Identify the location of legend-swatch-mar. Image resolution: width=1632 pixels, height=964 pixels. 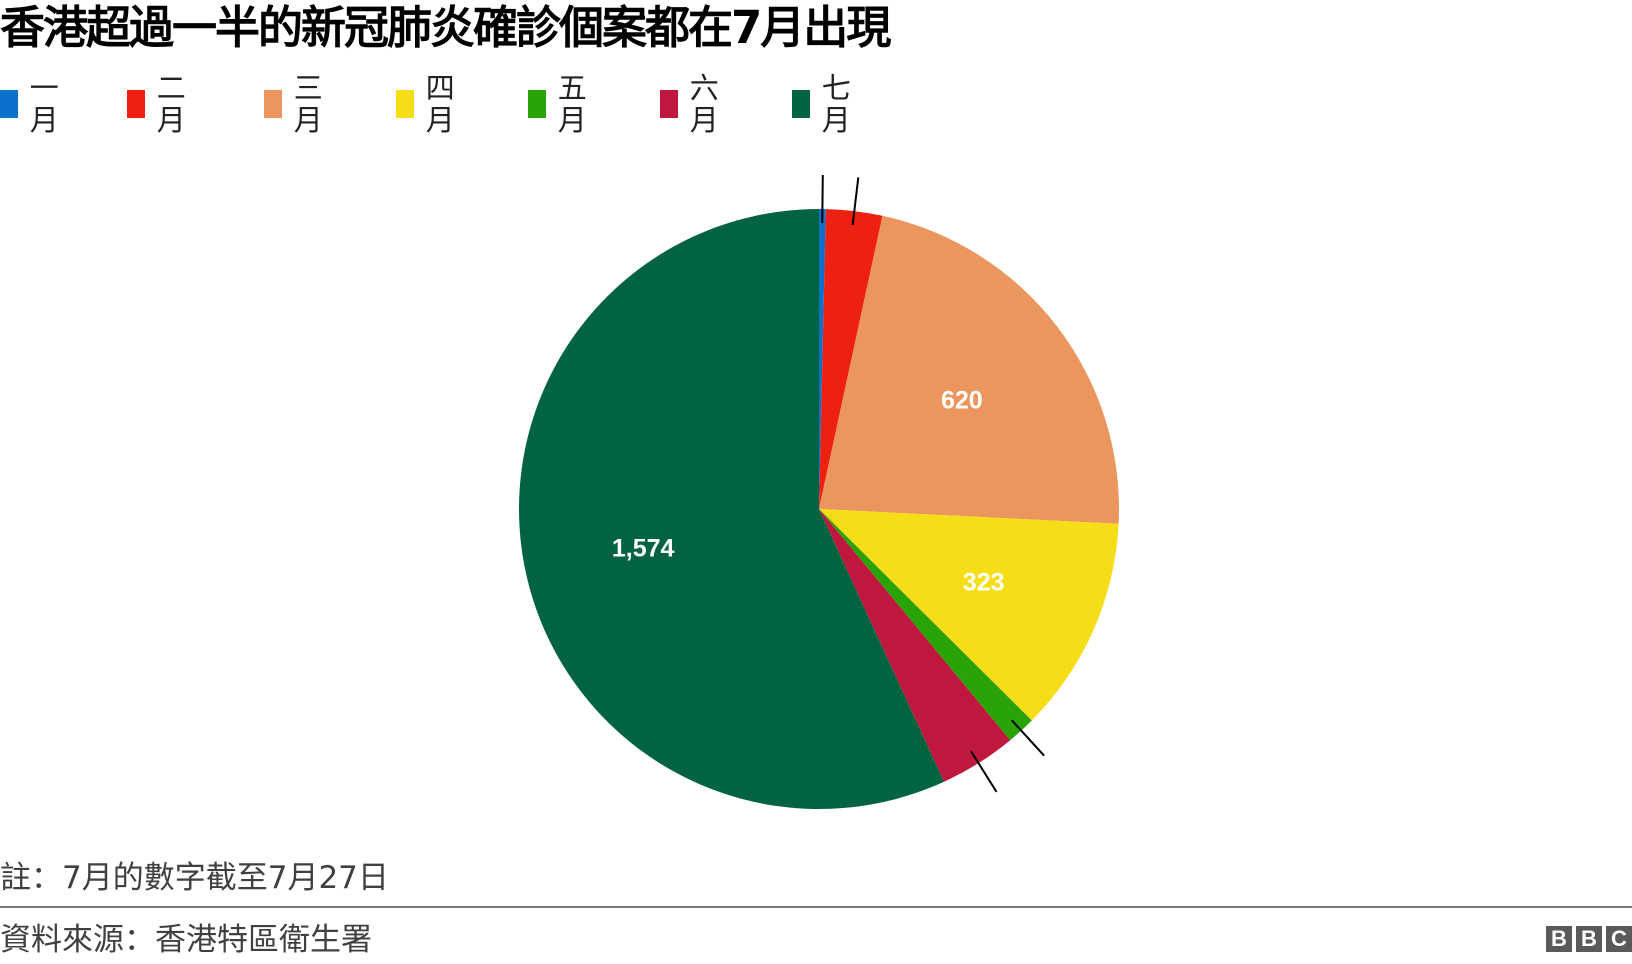
(273, 104).